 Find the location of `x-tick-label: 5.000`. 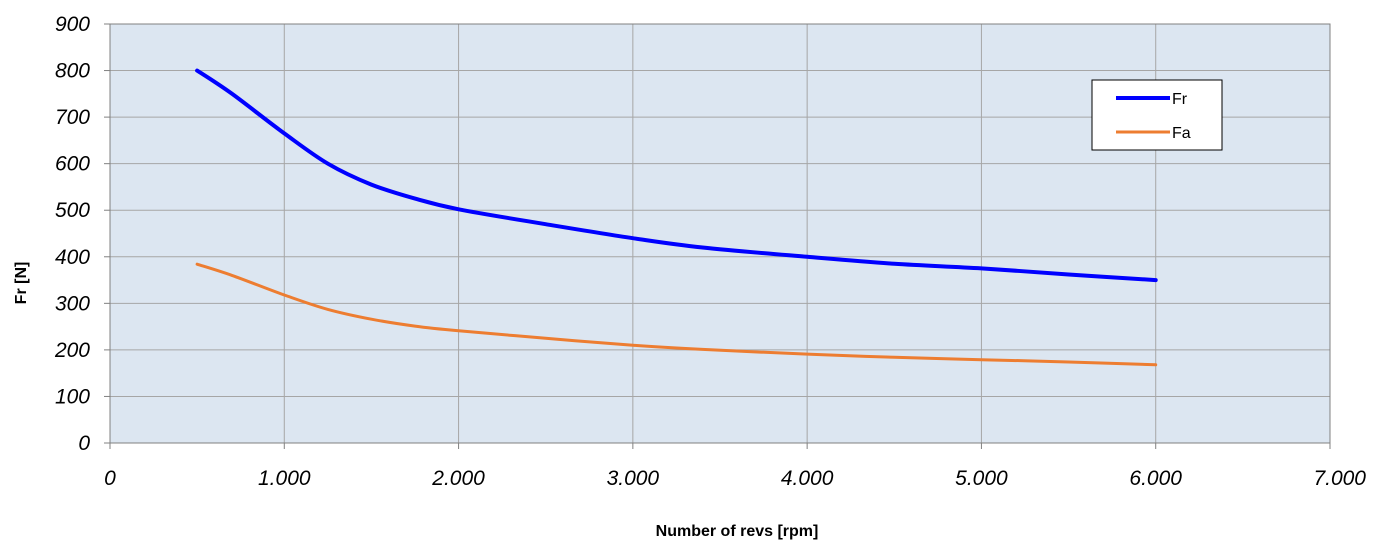

x-tick-label: 5.000 is located at coordinates (981, 478).